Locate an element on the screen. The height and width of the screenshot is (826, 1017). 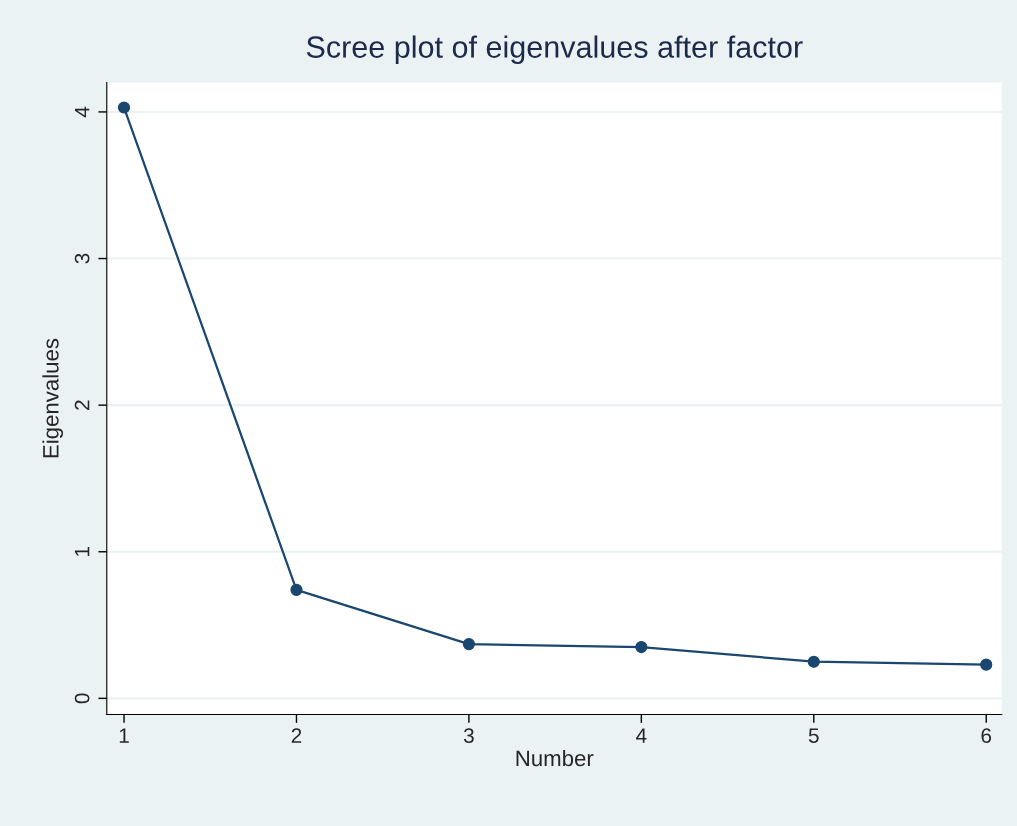
y-tick-label: 3 is located at coordinates (82, 258).